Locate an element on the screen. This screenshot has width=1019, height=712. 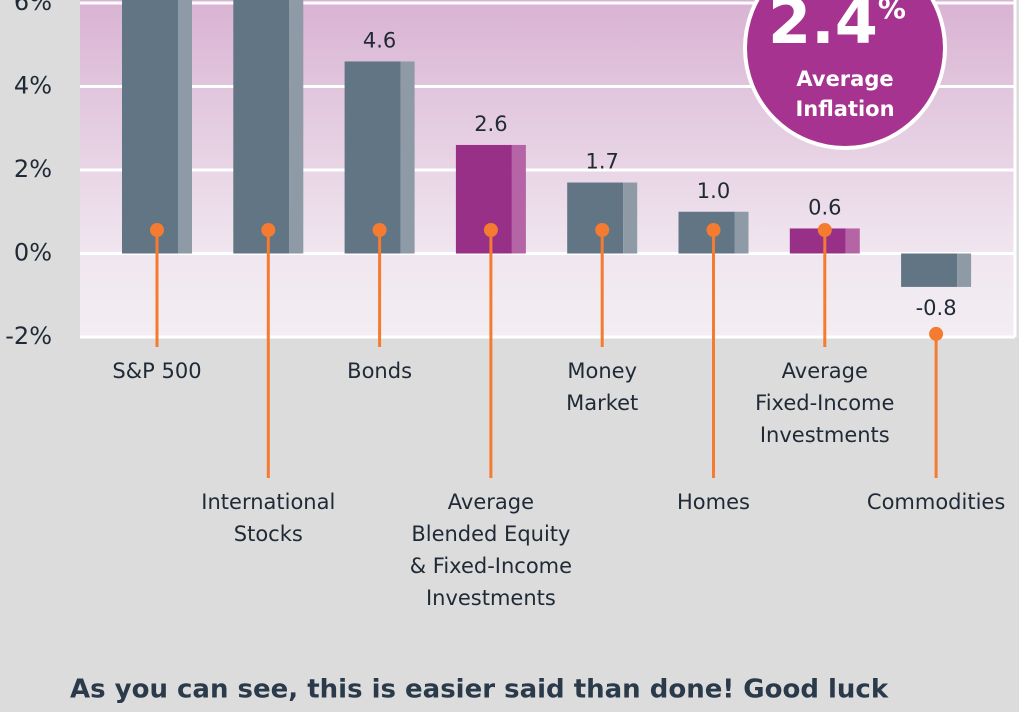
x-tick-line: Fixed-Income is located at coordinates (824, 403).